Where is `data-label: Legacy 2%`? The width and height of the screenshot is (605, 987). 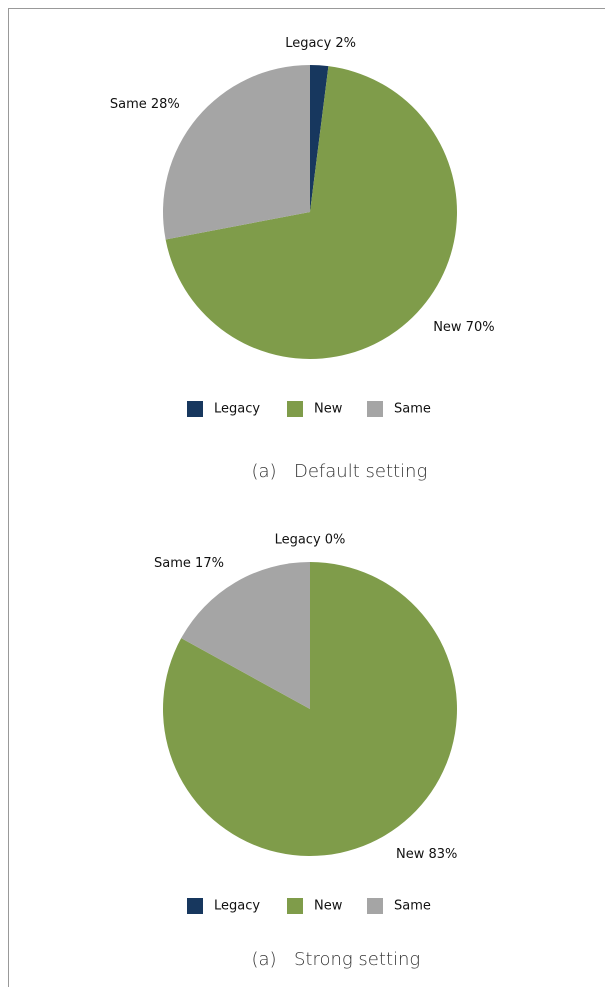
data-label: Legacy 2% is located at coordinates (320, 43).